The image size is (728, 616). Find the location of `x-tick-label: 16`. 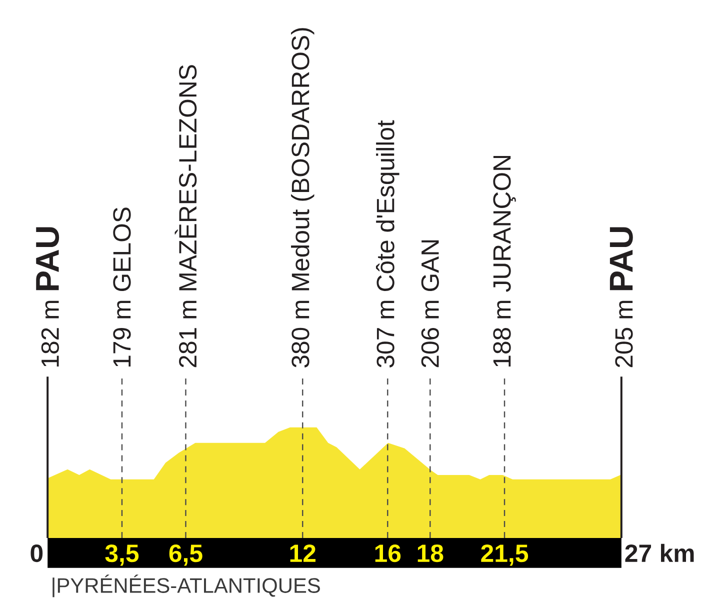

x-tick-label: 16 is located at coordinates (388, 553).